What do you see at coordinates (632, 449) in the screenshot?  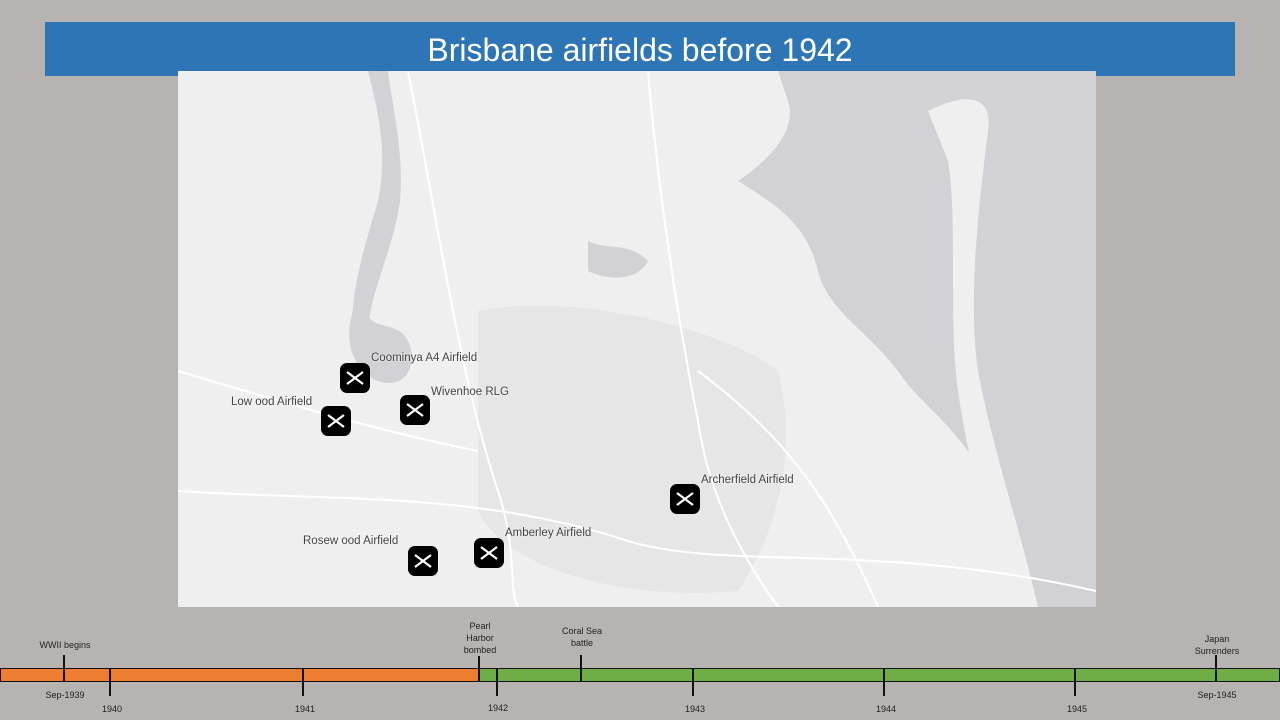 I see `brisbane-urban` at bounding box center [632, 449].